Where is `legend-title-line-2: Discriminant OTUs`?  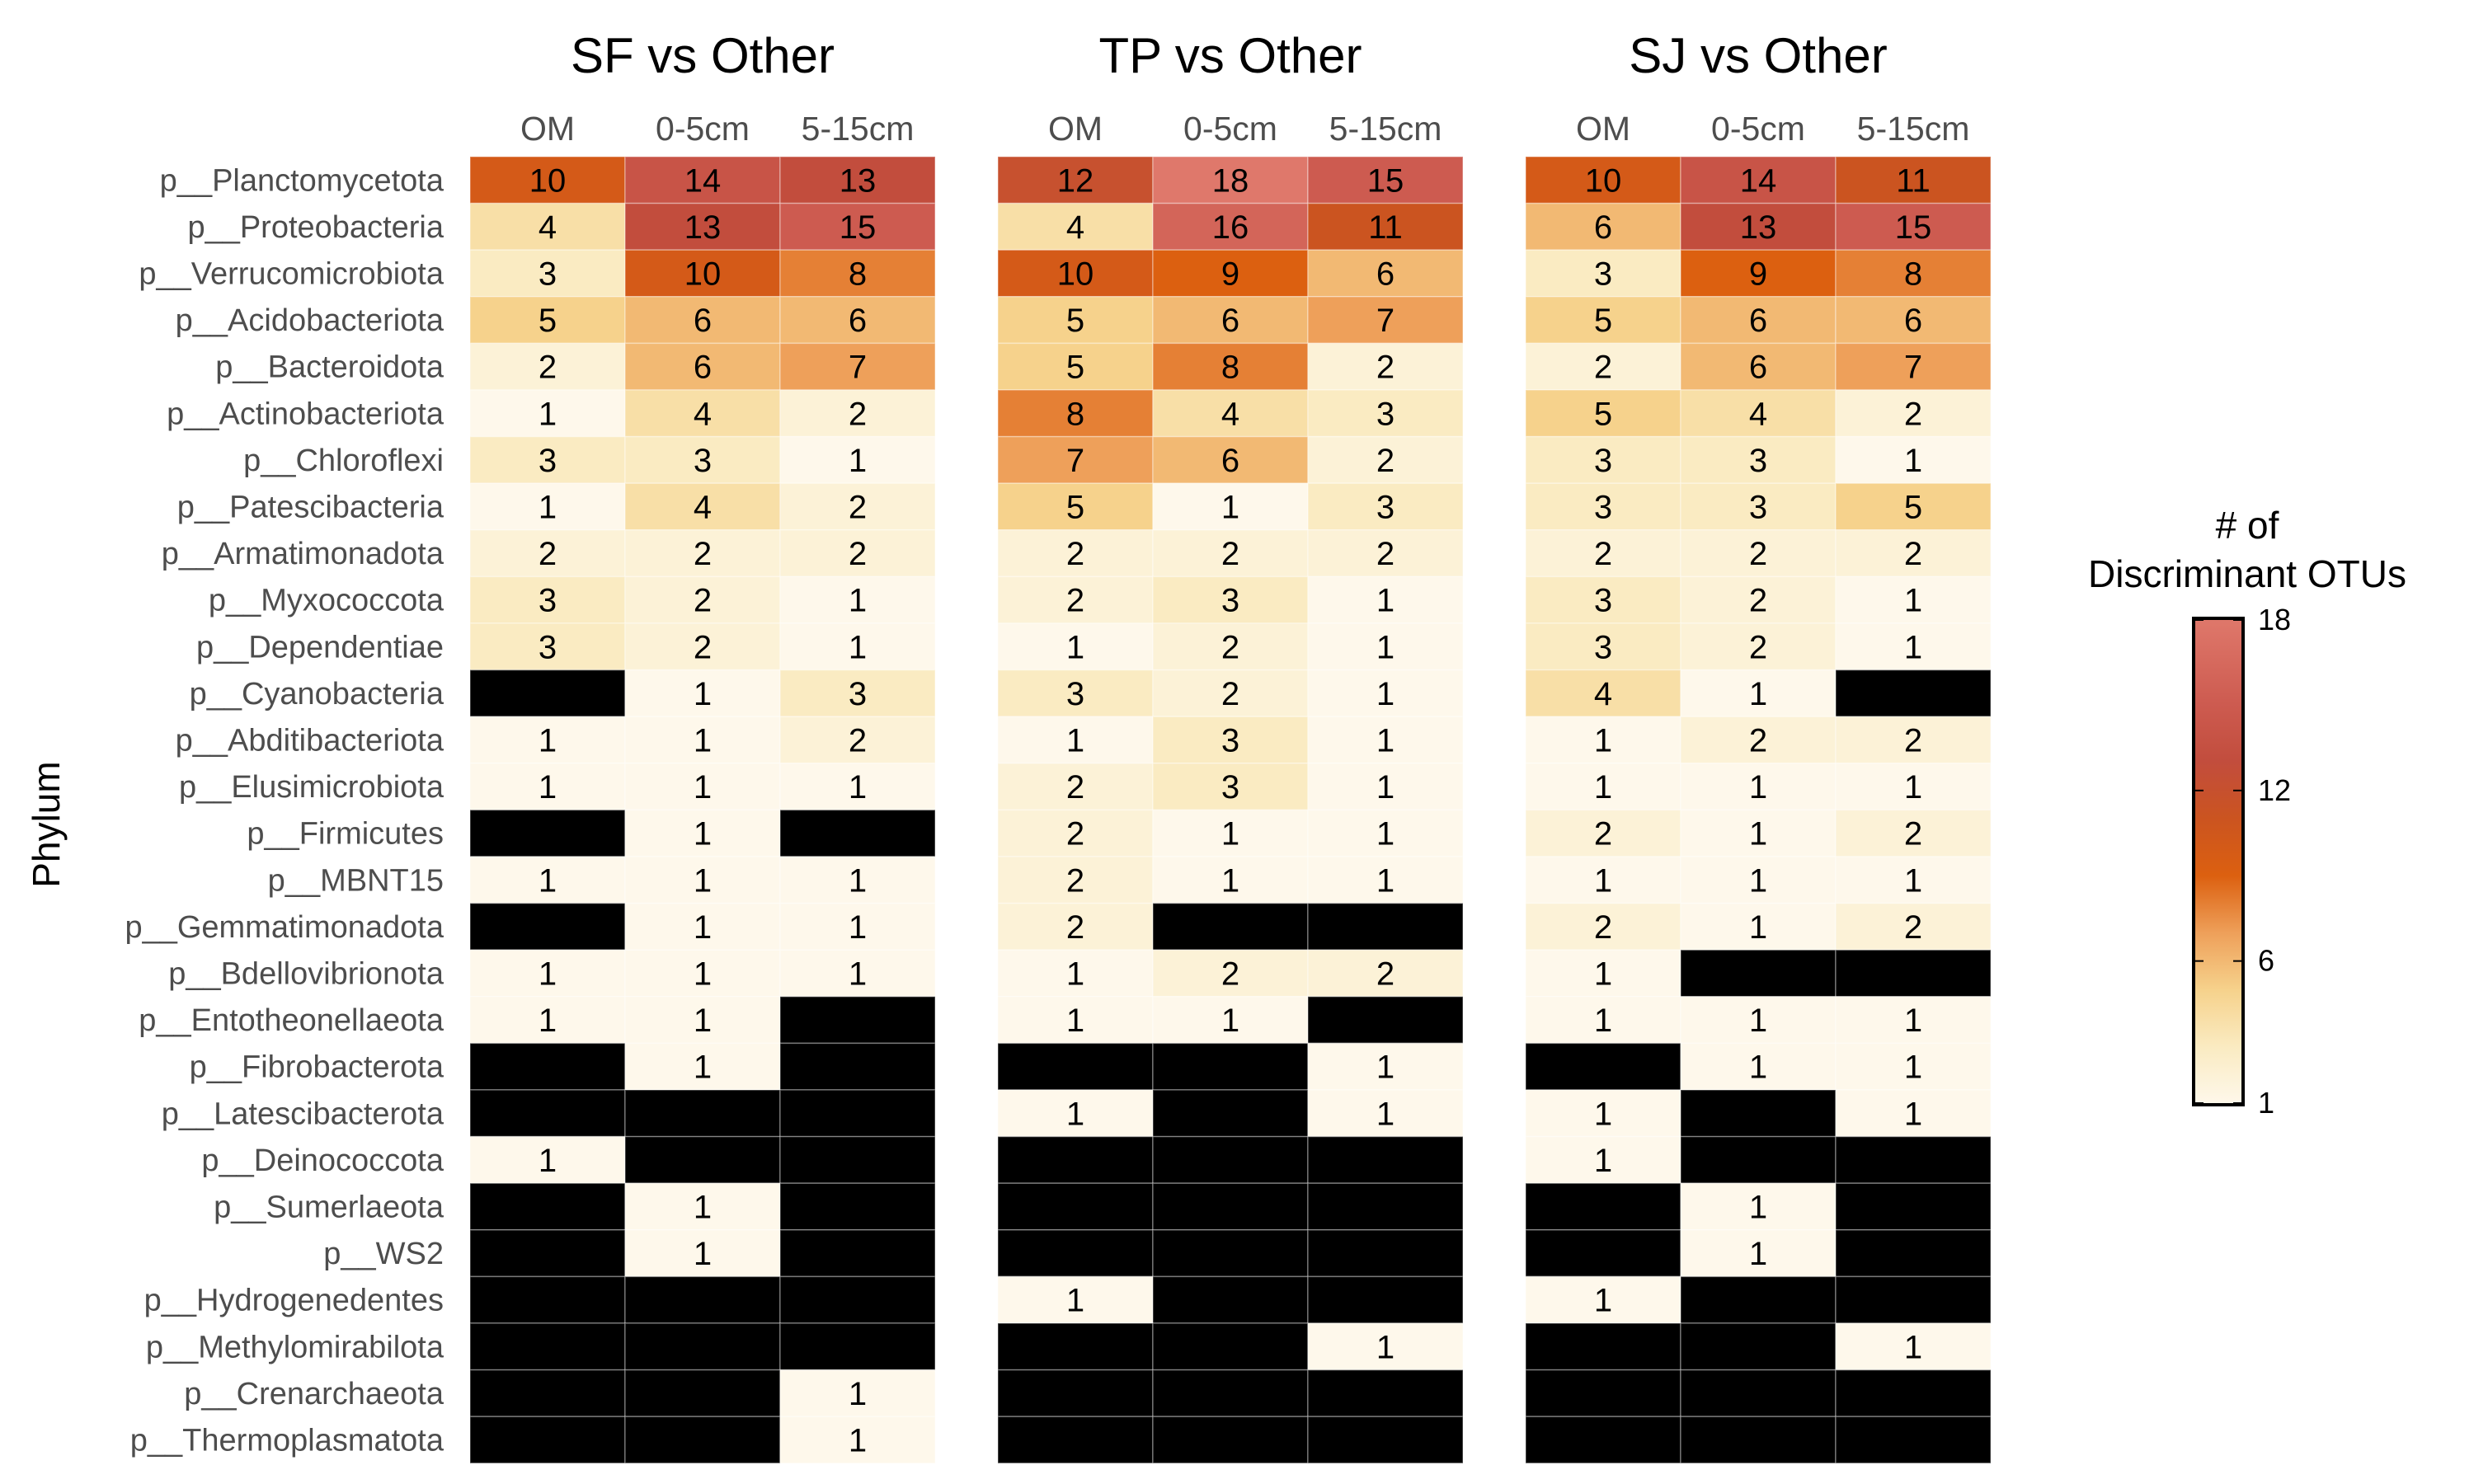 legend-title-line-2: Discriminant OTUs is located at coordinates (2247, 573).